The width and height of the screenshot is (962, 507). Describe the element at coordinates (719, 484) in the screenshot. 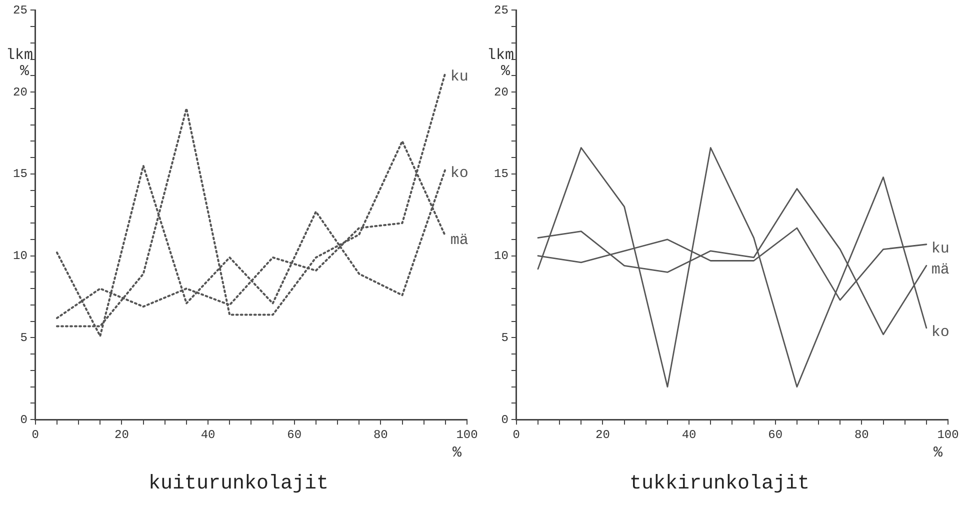

I see `text: tukkirunkolajit` at that location.